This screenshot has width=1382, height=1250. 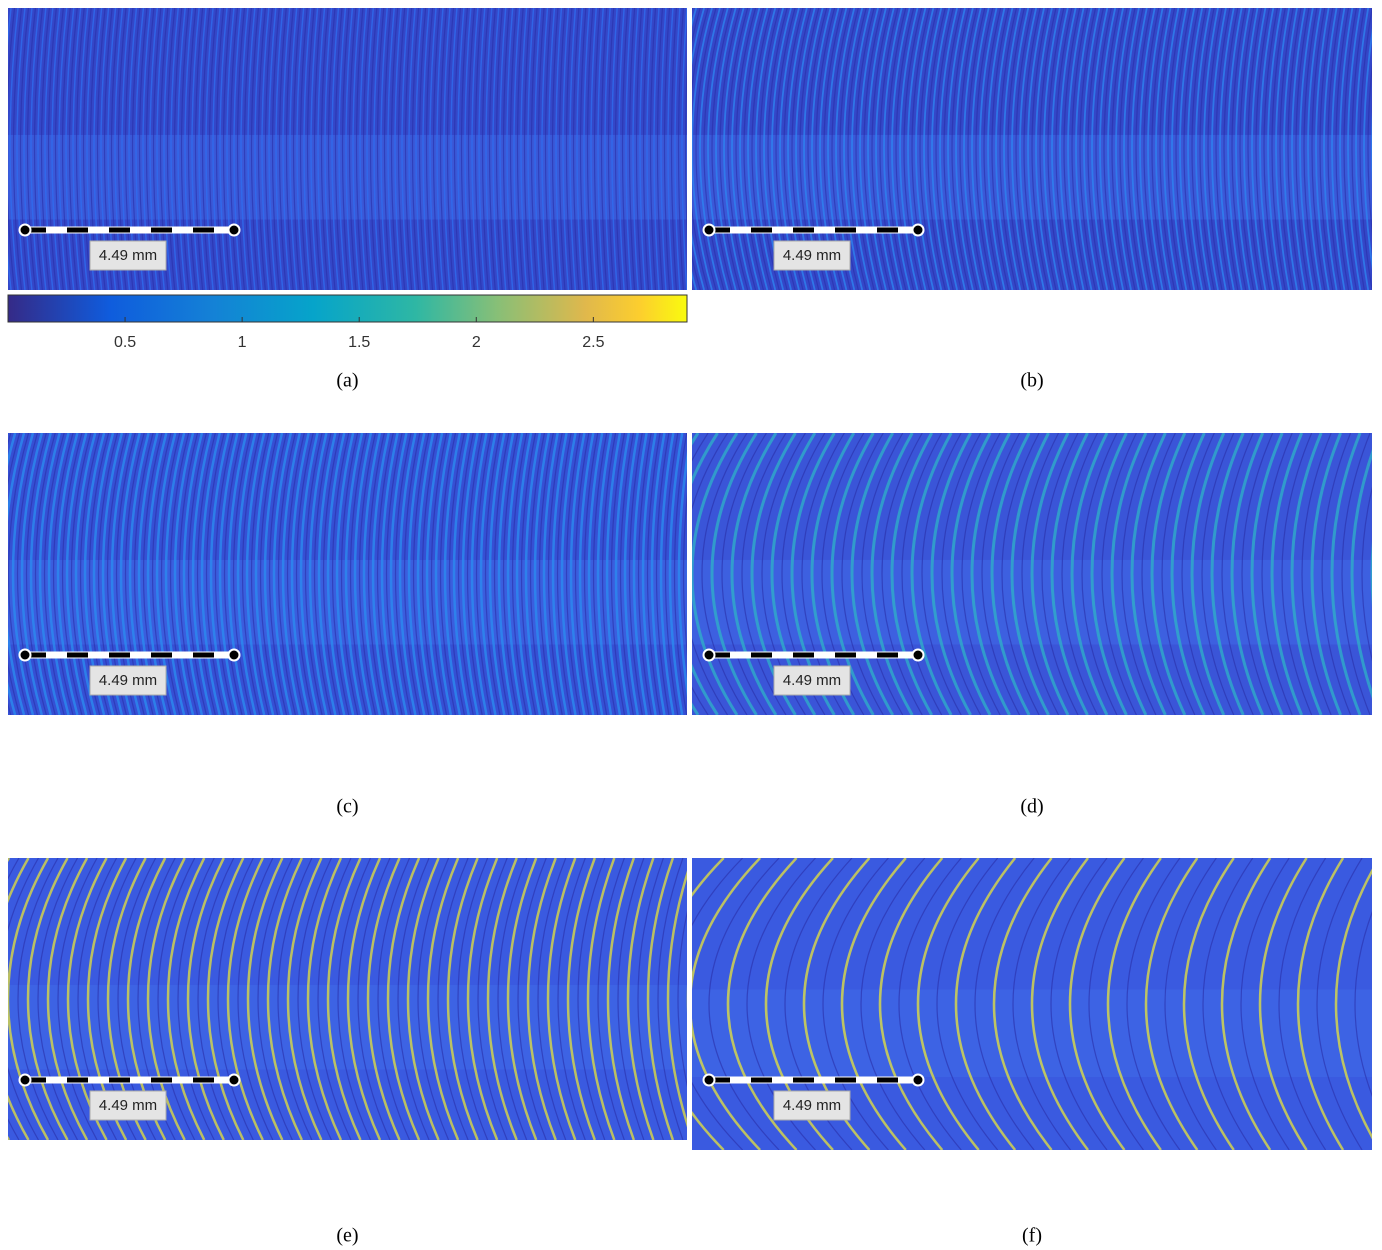 I want to click on surface-image: 4.49 mm, so click(x=347, y=999).